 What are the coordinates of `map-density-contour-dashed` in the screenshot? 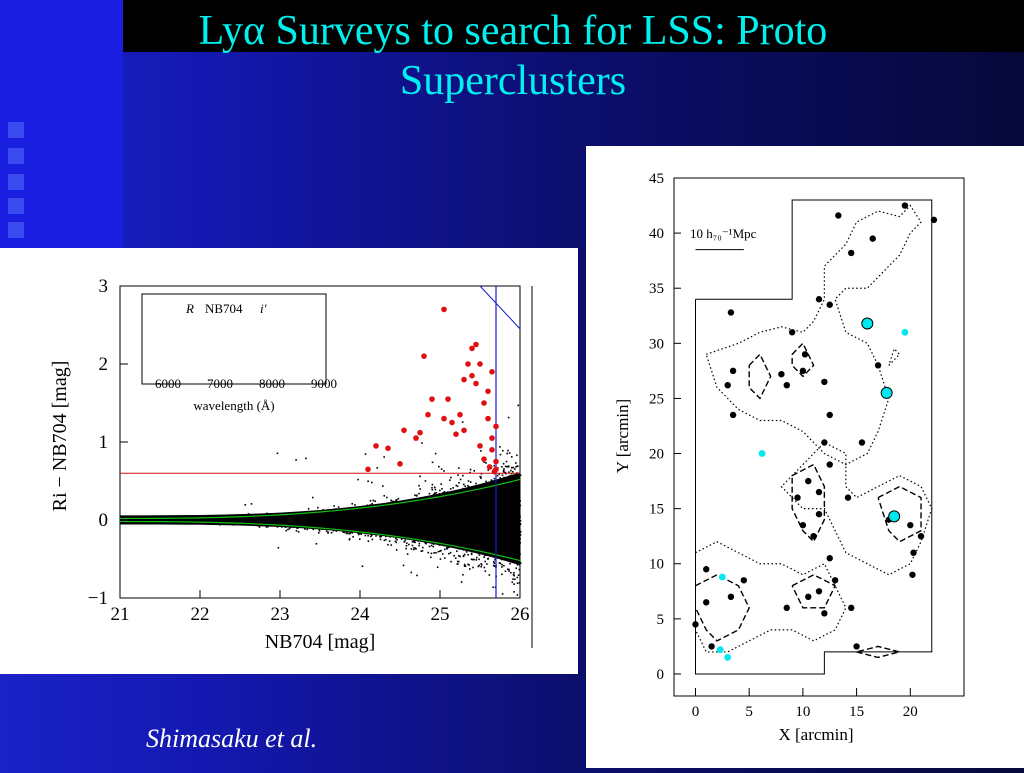 It's located at (722, 607).